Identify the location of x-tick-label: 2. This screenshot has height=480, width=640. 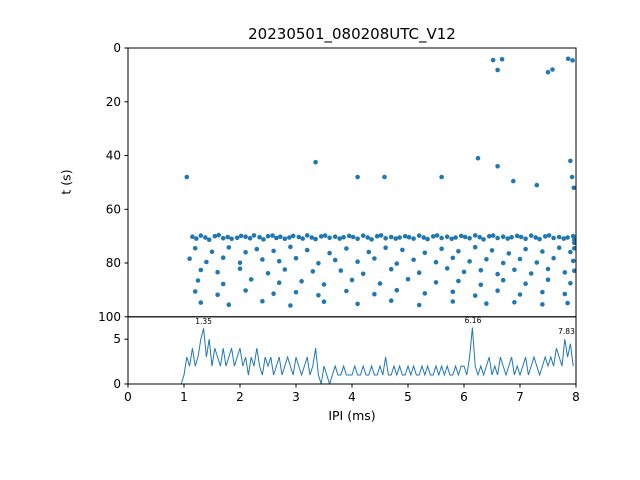
(240, 397).